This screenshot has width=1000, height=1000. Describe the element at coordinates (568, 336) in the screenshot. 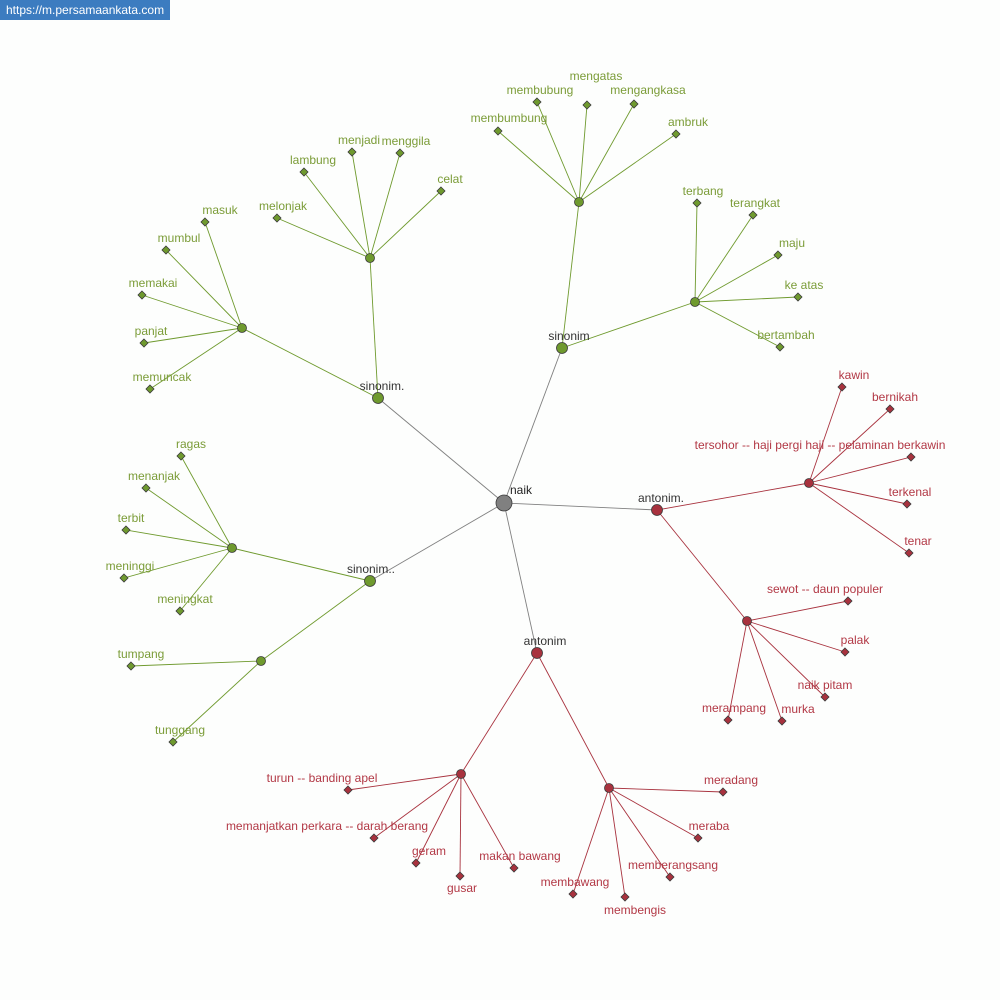

I see `hub-label: sinonim` at that location.